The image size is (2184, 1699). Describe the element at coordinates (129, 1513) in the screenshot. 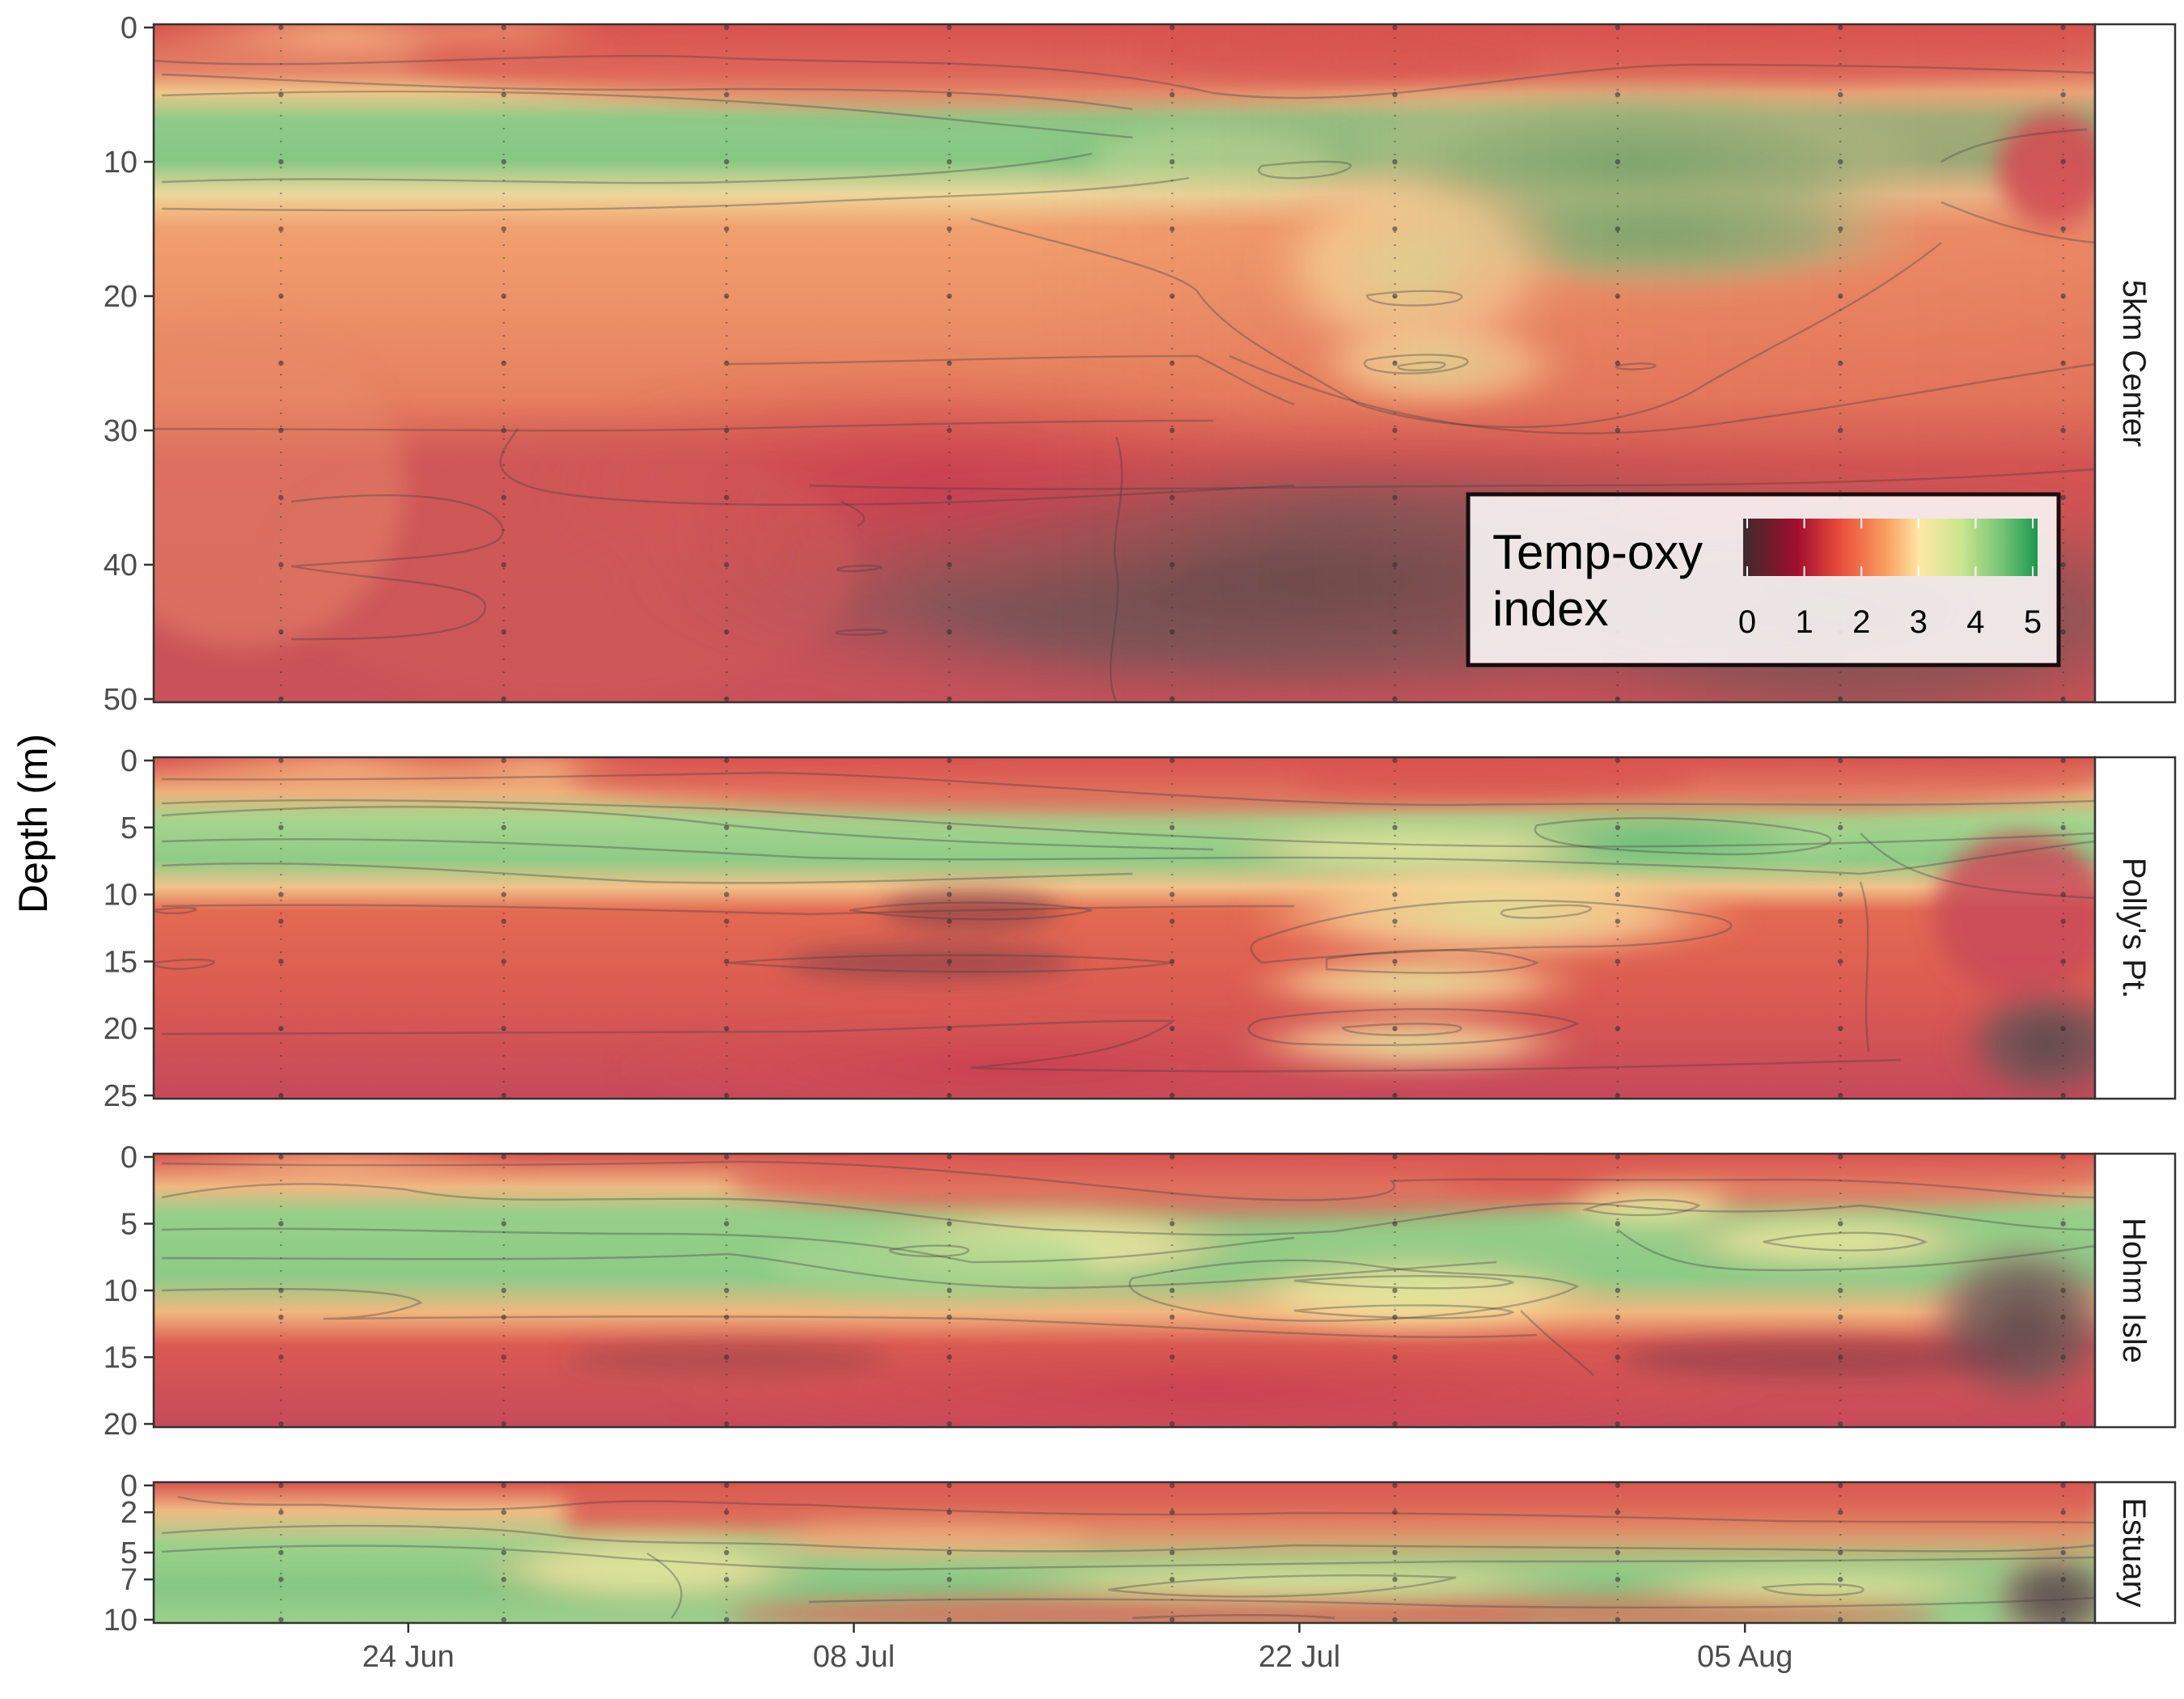

I see `y-tick-label: 2` at that location.